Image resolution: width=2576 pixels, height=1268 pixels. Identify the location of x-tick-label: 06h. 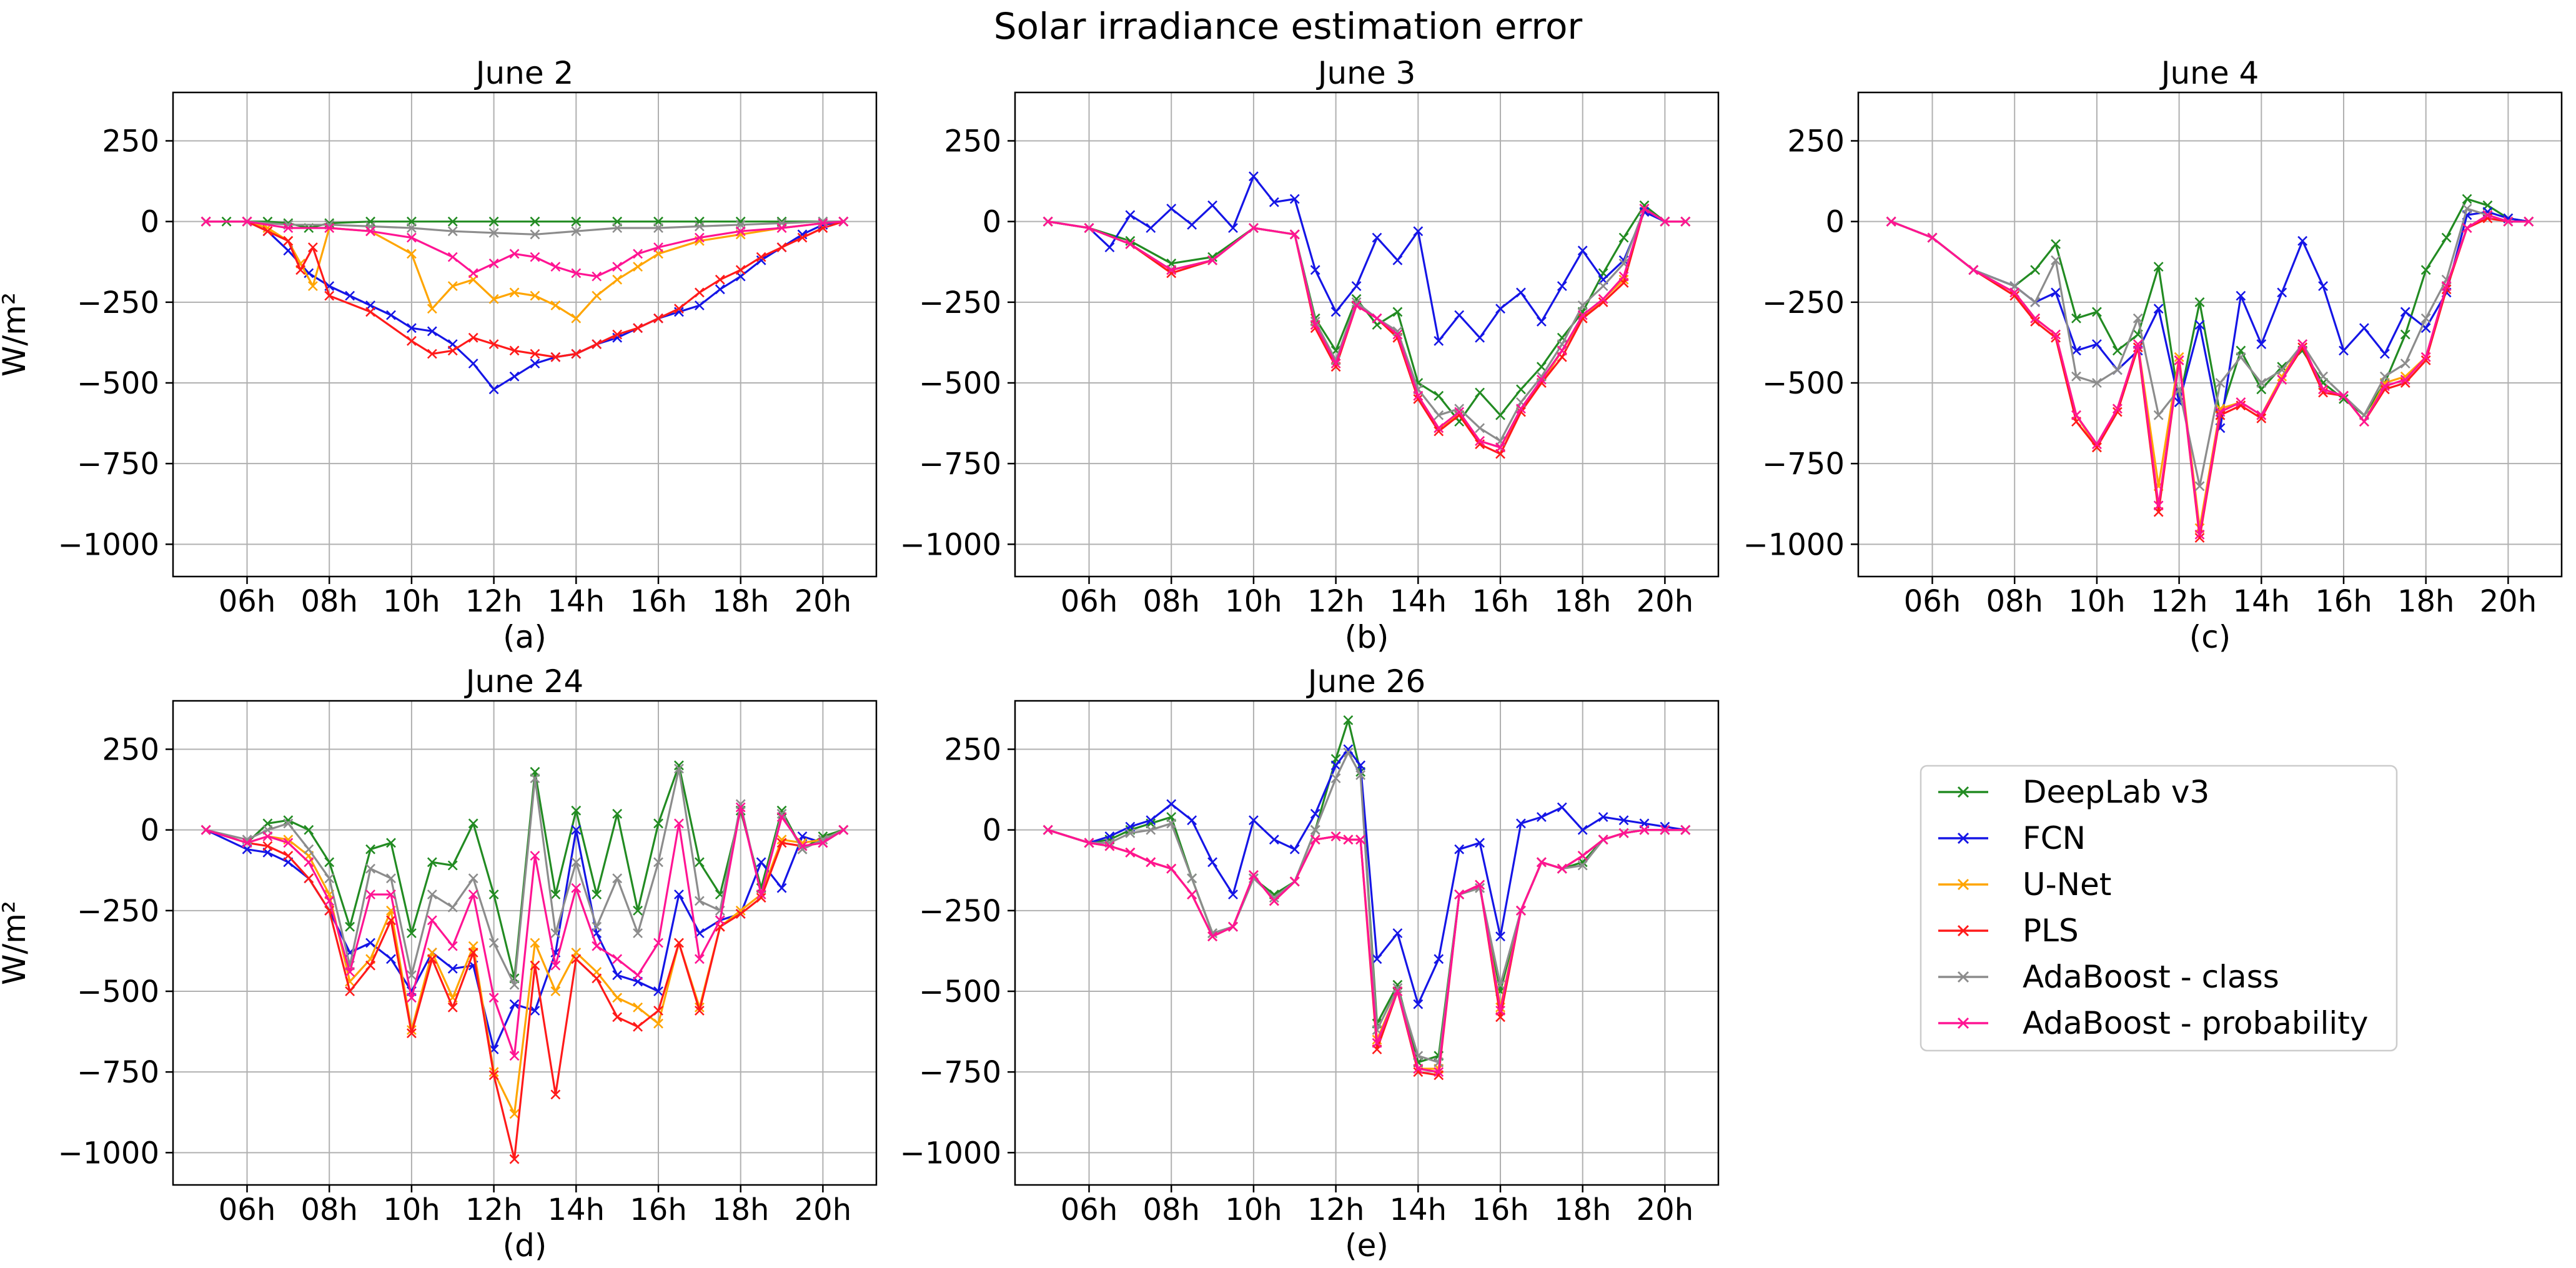
(1089, 1209).